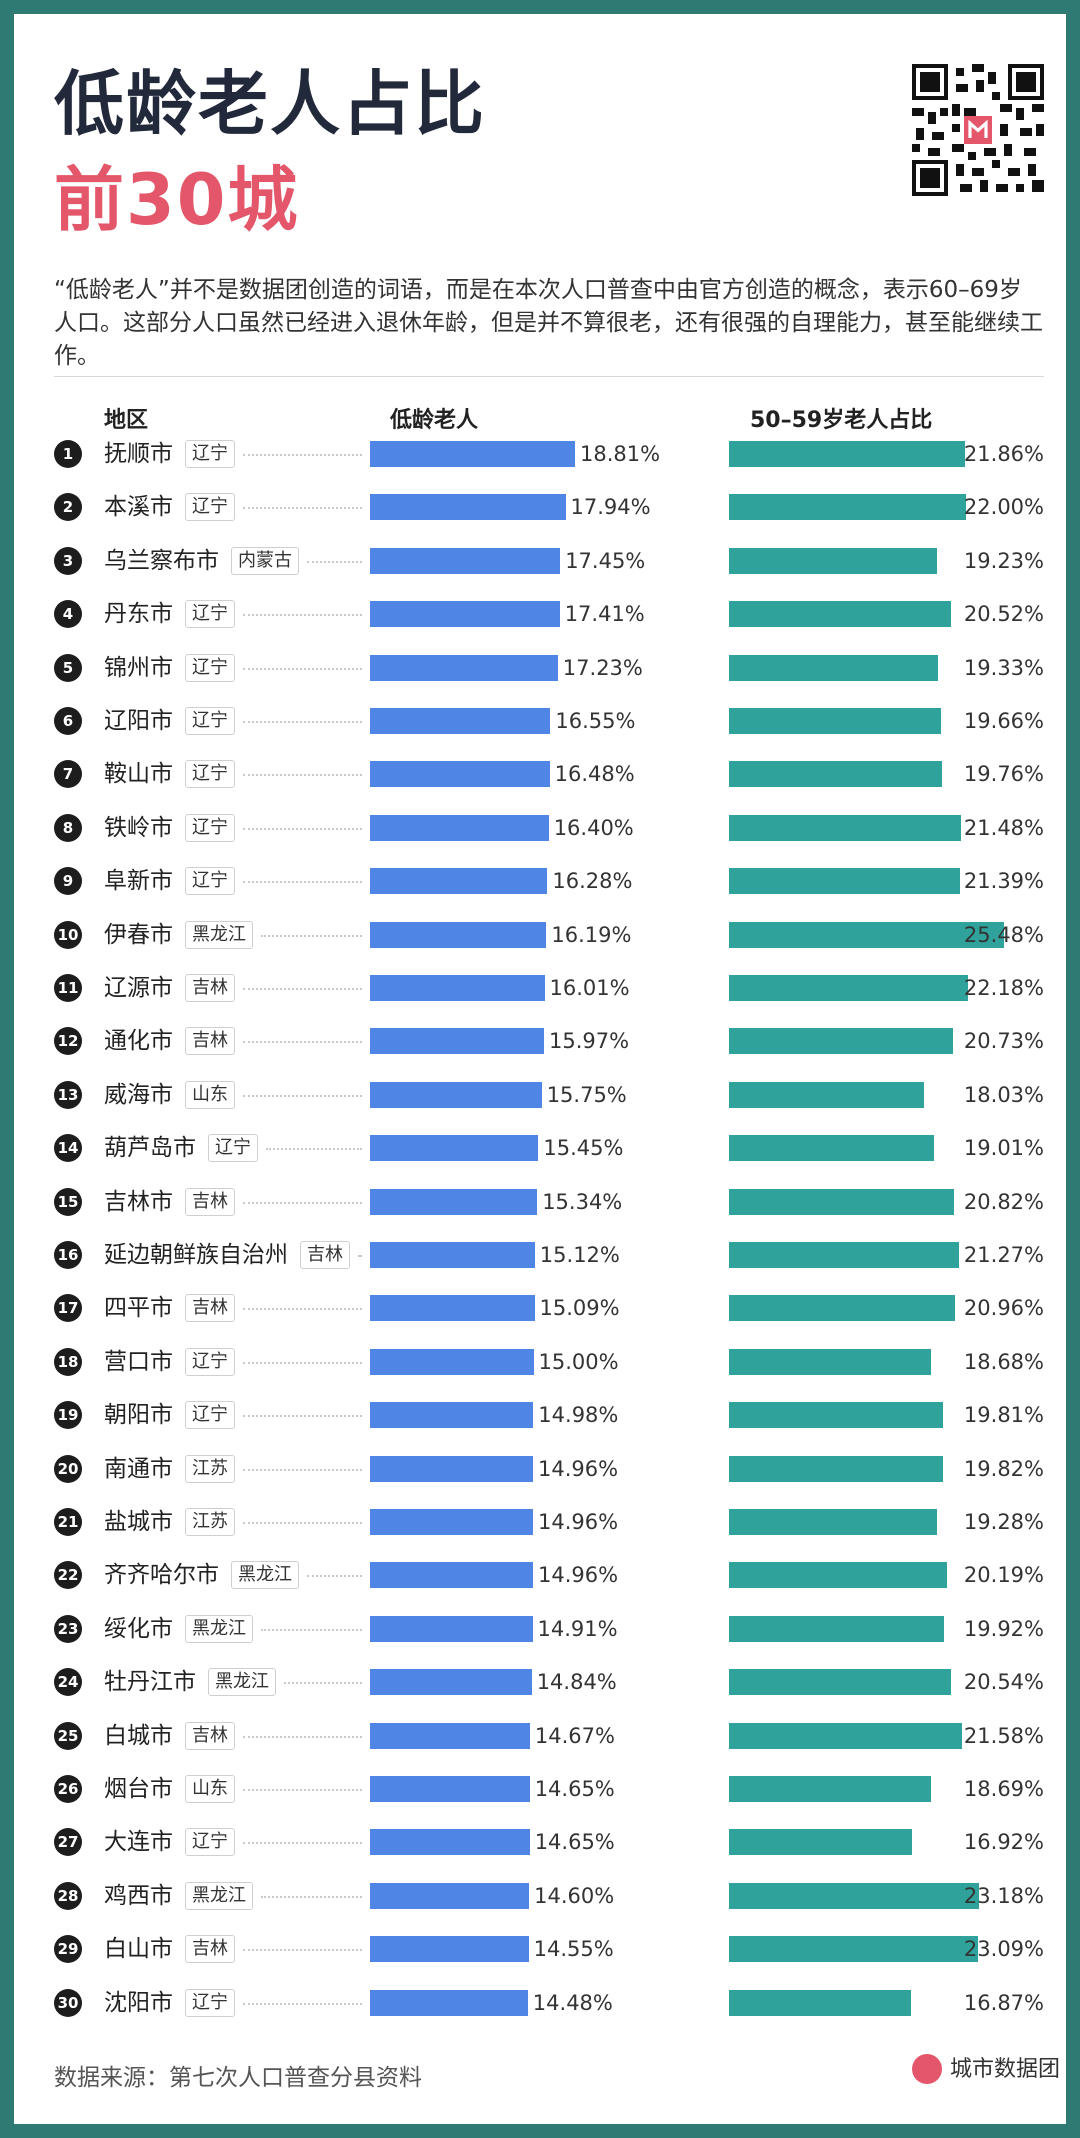  Describe the element at coordinates (1003, 721) in the screenshot. I see `value-50-59: 19.66%` at that location.